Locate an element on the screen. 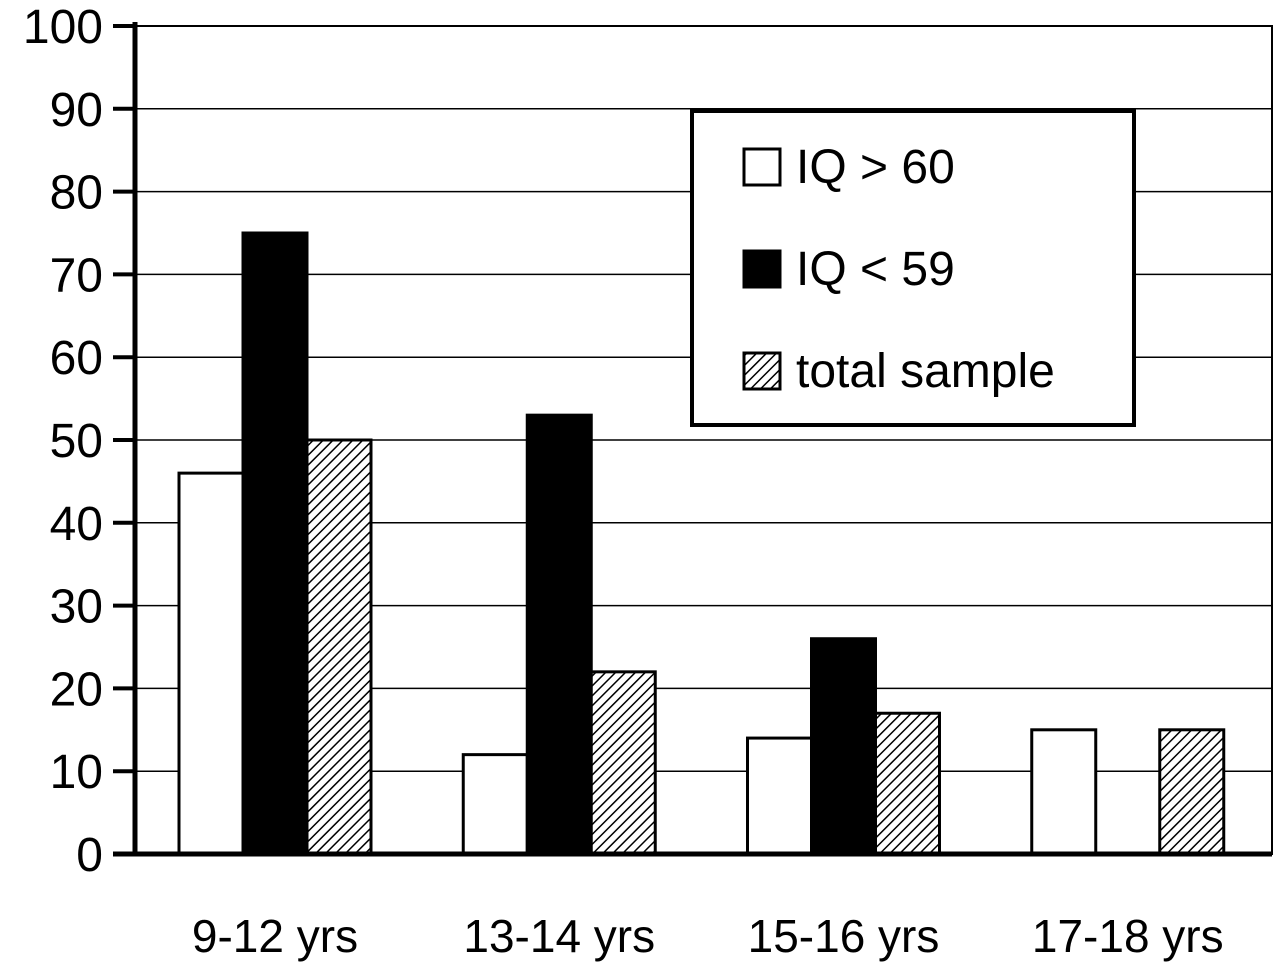  x-category-label-15-16-yrs: 15-16 yrs is located at coordinates (844, 936).